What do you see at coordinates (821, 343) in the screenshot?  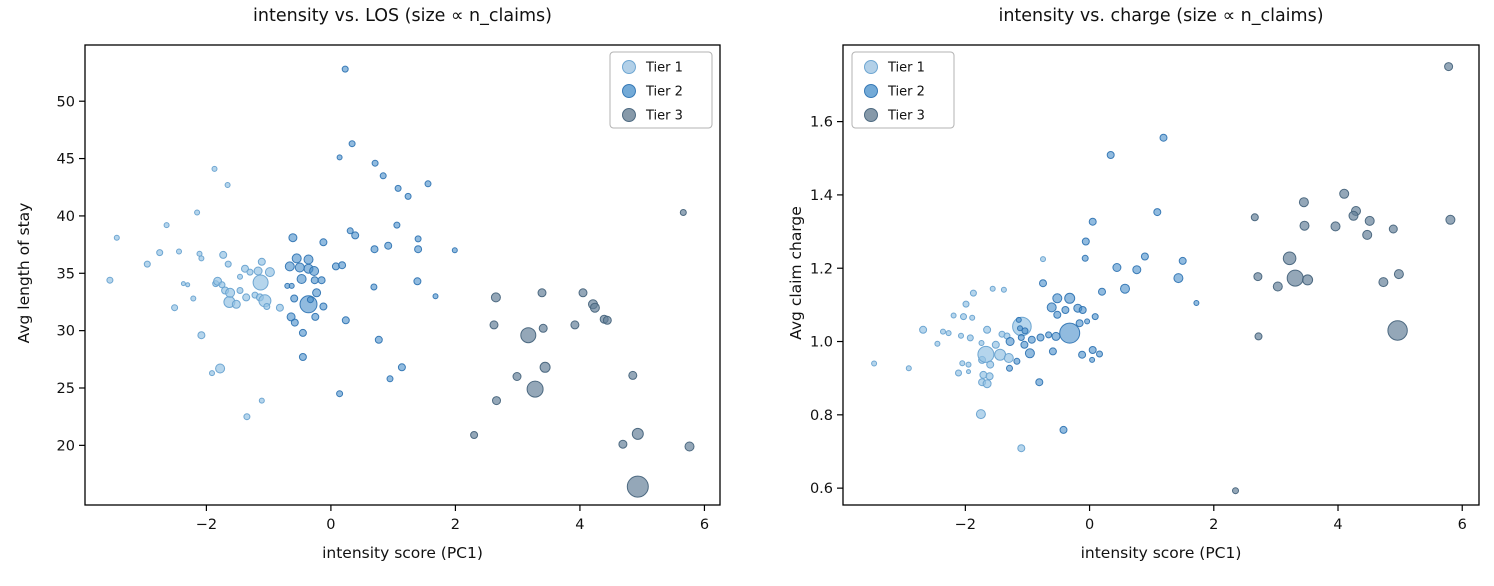 I see `y-tick-label: 1.0` at bounding box center [821, 343].